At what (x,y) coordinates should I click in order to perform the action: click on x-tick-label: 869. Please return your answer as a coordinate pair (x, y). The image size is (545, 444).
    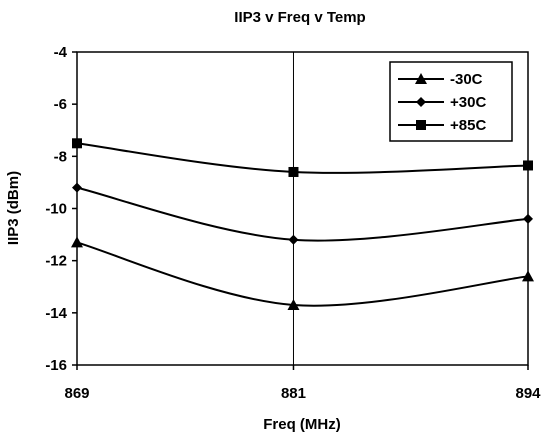
    Looking at the image, I should click on (76, 393).